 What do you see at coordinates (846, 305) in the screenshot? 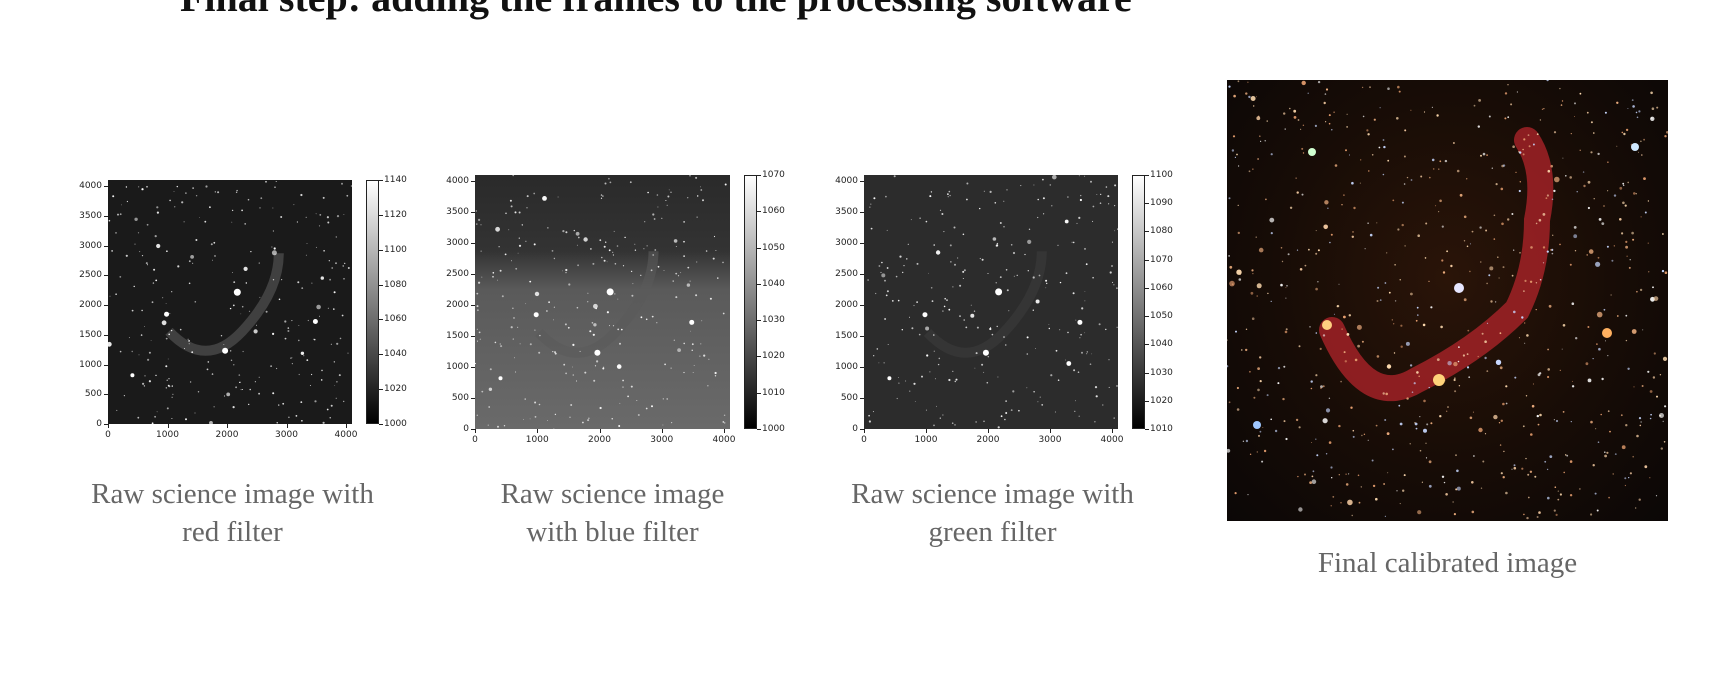
I see `y-tick-label: 2000` at bounding box center [846, 305].